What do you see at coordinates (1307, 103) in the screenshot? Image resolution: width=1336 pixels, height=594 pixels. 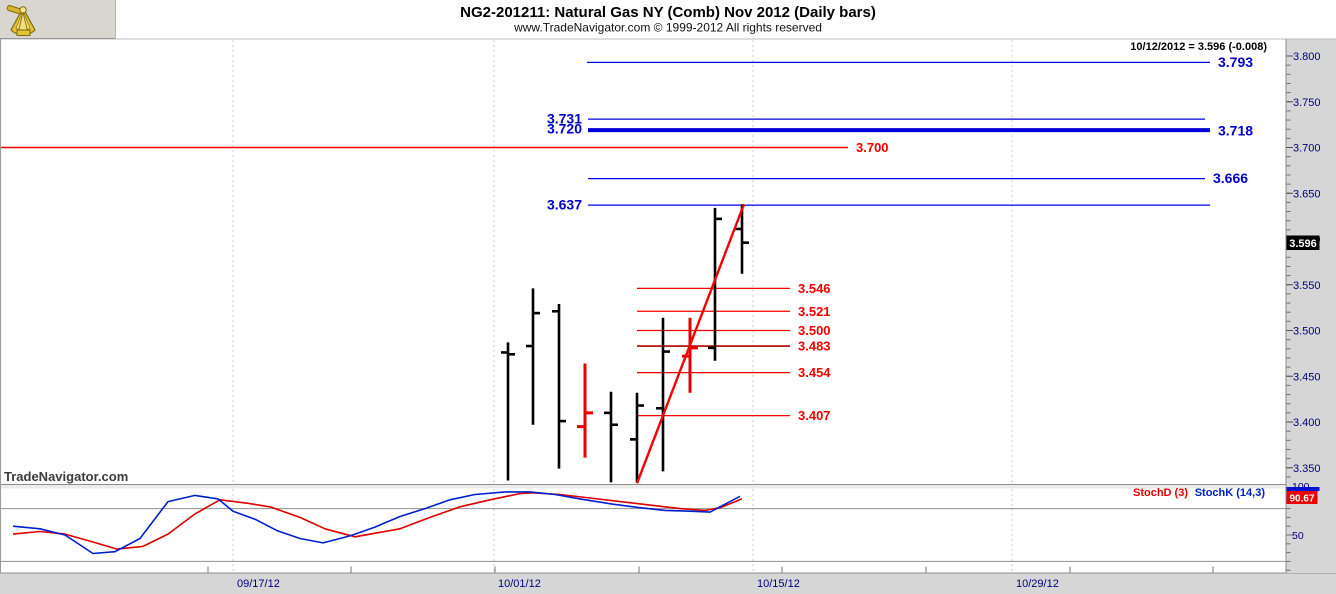 I see `price-axis-label: 3.750` at bounding box center [1307, 103].